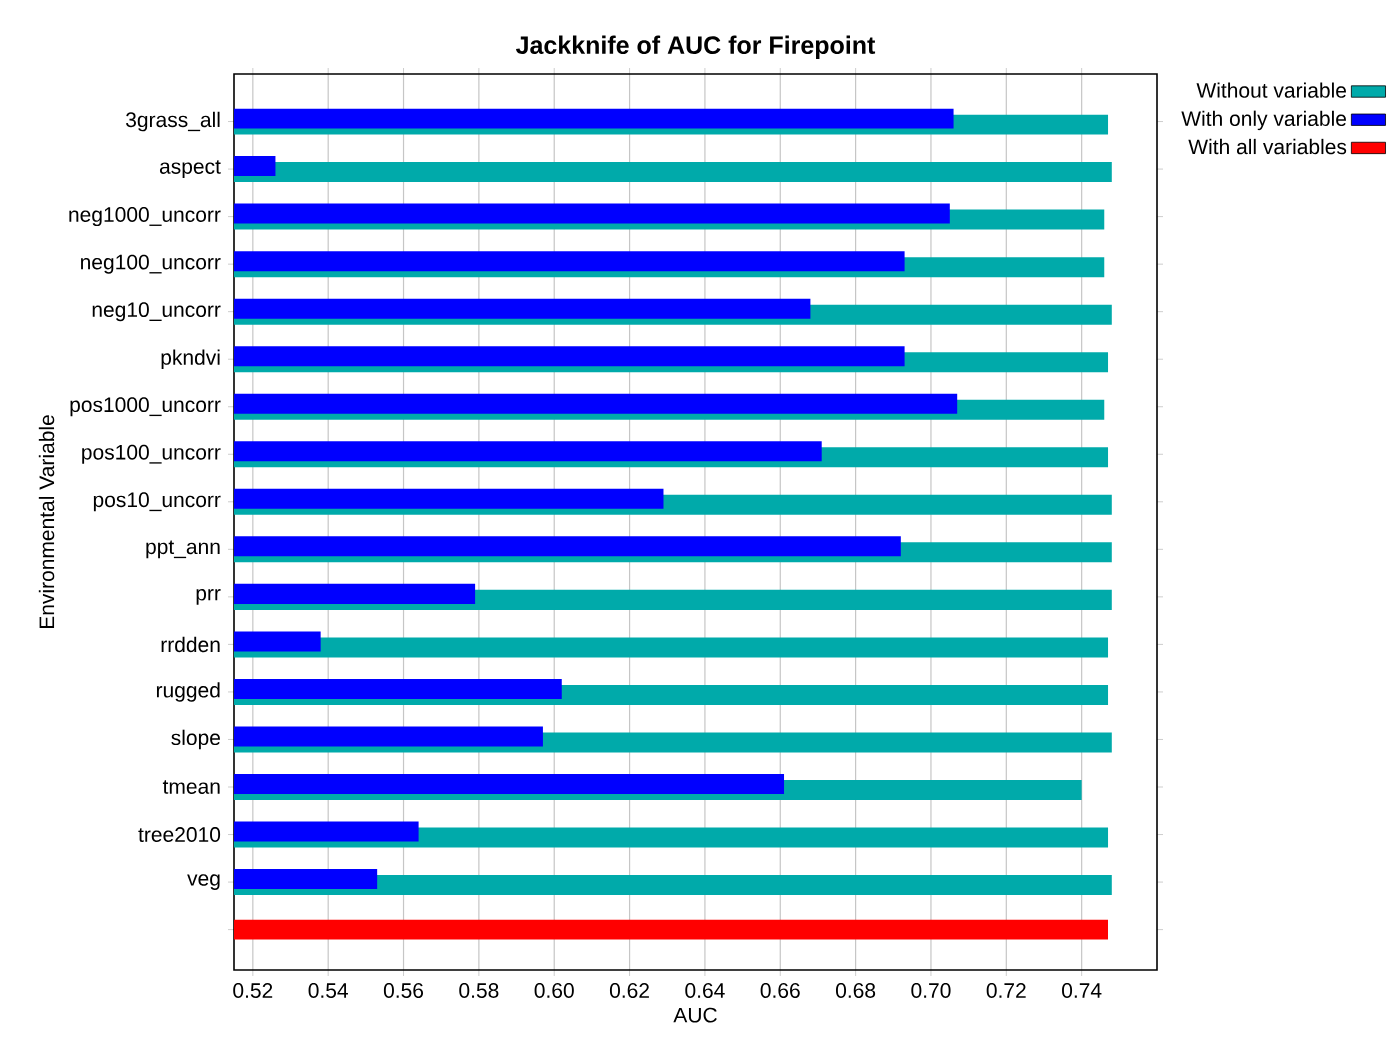 This screenshot has height=1046, width=1399. I want to click on y-tick-label: rrdden, so click(190, 644).